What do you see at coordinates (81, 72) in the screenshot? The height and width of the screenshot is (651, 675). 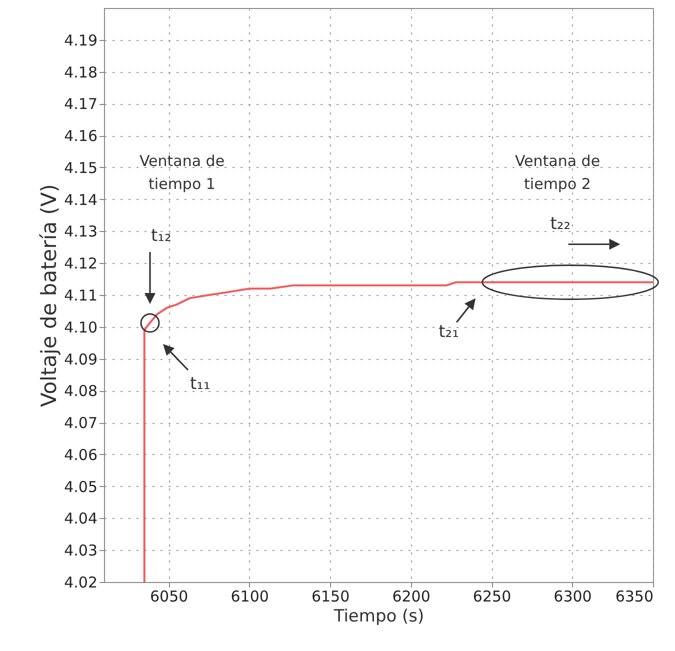 I see `y-tick-label: 4.18` at bounding box center [81, 72].